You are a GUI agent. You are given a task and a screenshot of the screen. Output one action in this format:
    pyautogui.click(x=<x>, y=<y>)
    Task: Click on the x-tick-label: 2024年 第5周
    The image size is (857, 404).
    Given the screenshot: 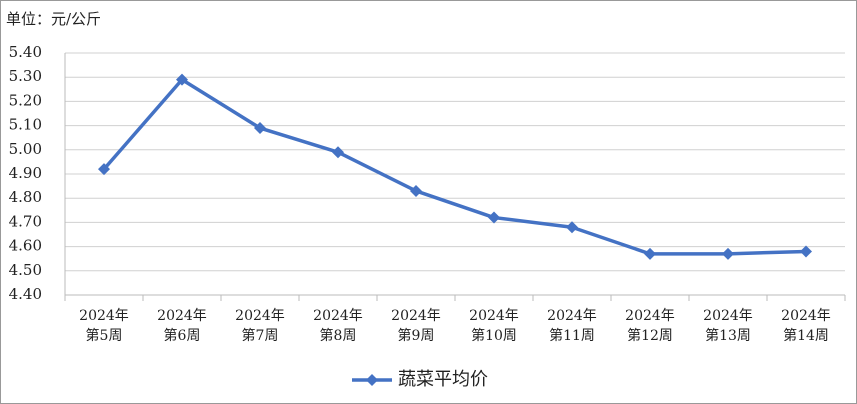 What is the action you would take?
    pyautogui.click(x=104, y=326)
    